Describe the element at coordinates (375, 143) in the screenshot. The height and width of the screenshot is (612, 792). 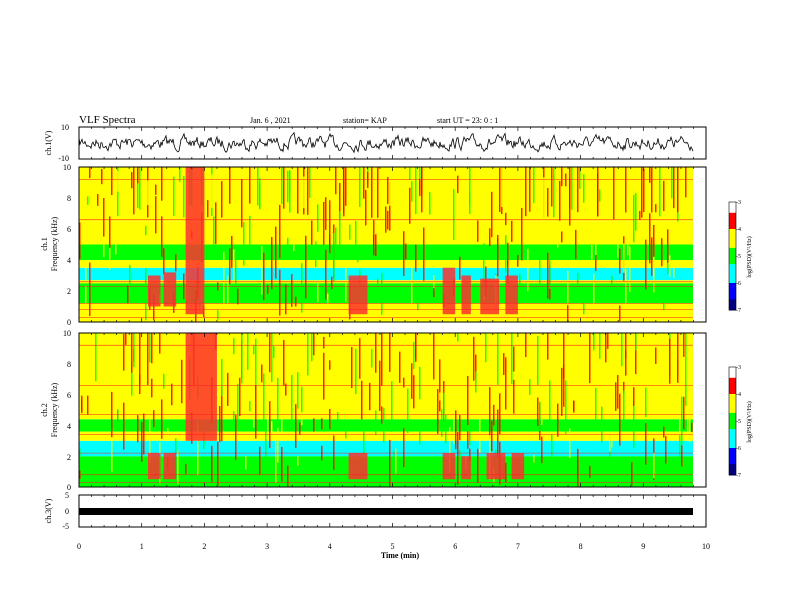
I see `ch1-waveform-panel: 10 -10 ch.1(V)` at that location.